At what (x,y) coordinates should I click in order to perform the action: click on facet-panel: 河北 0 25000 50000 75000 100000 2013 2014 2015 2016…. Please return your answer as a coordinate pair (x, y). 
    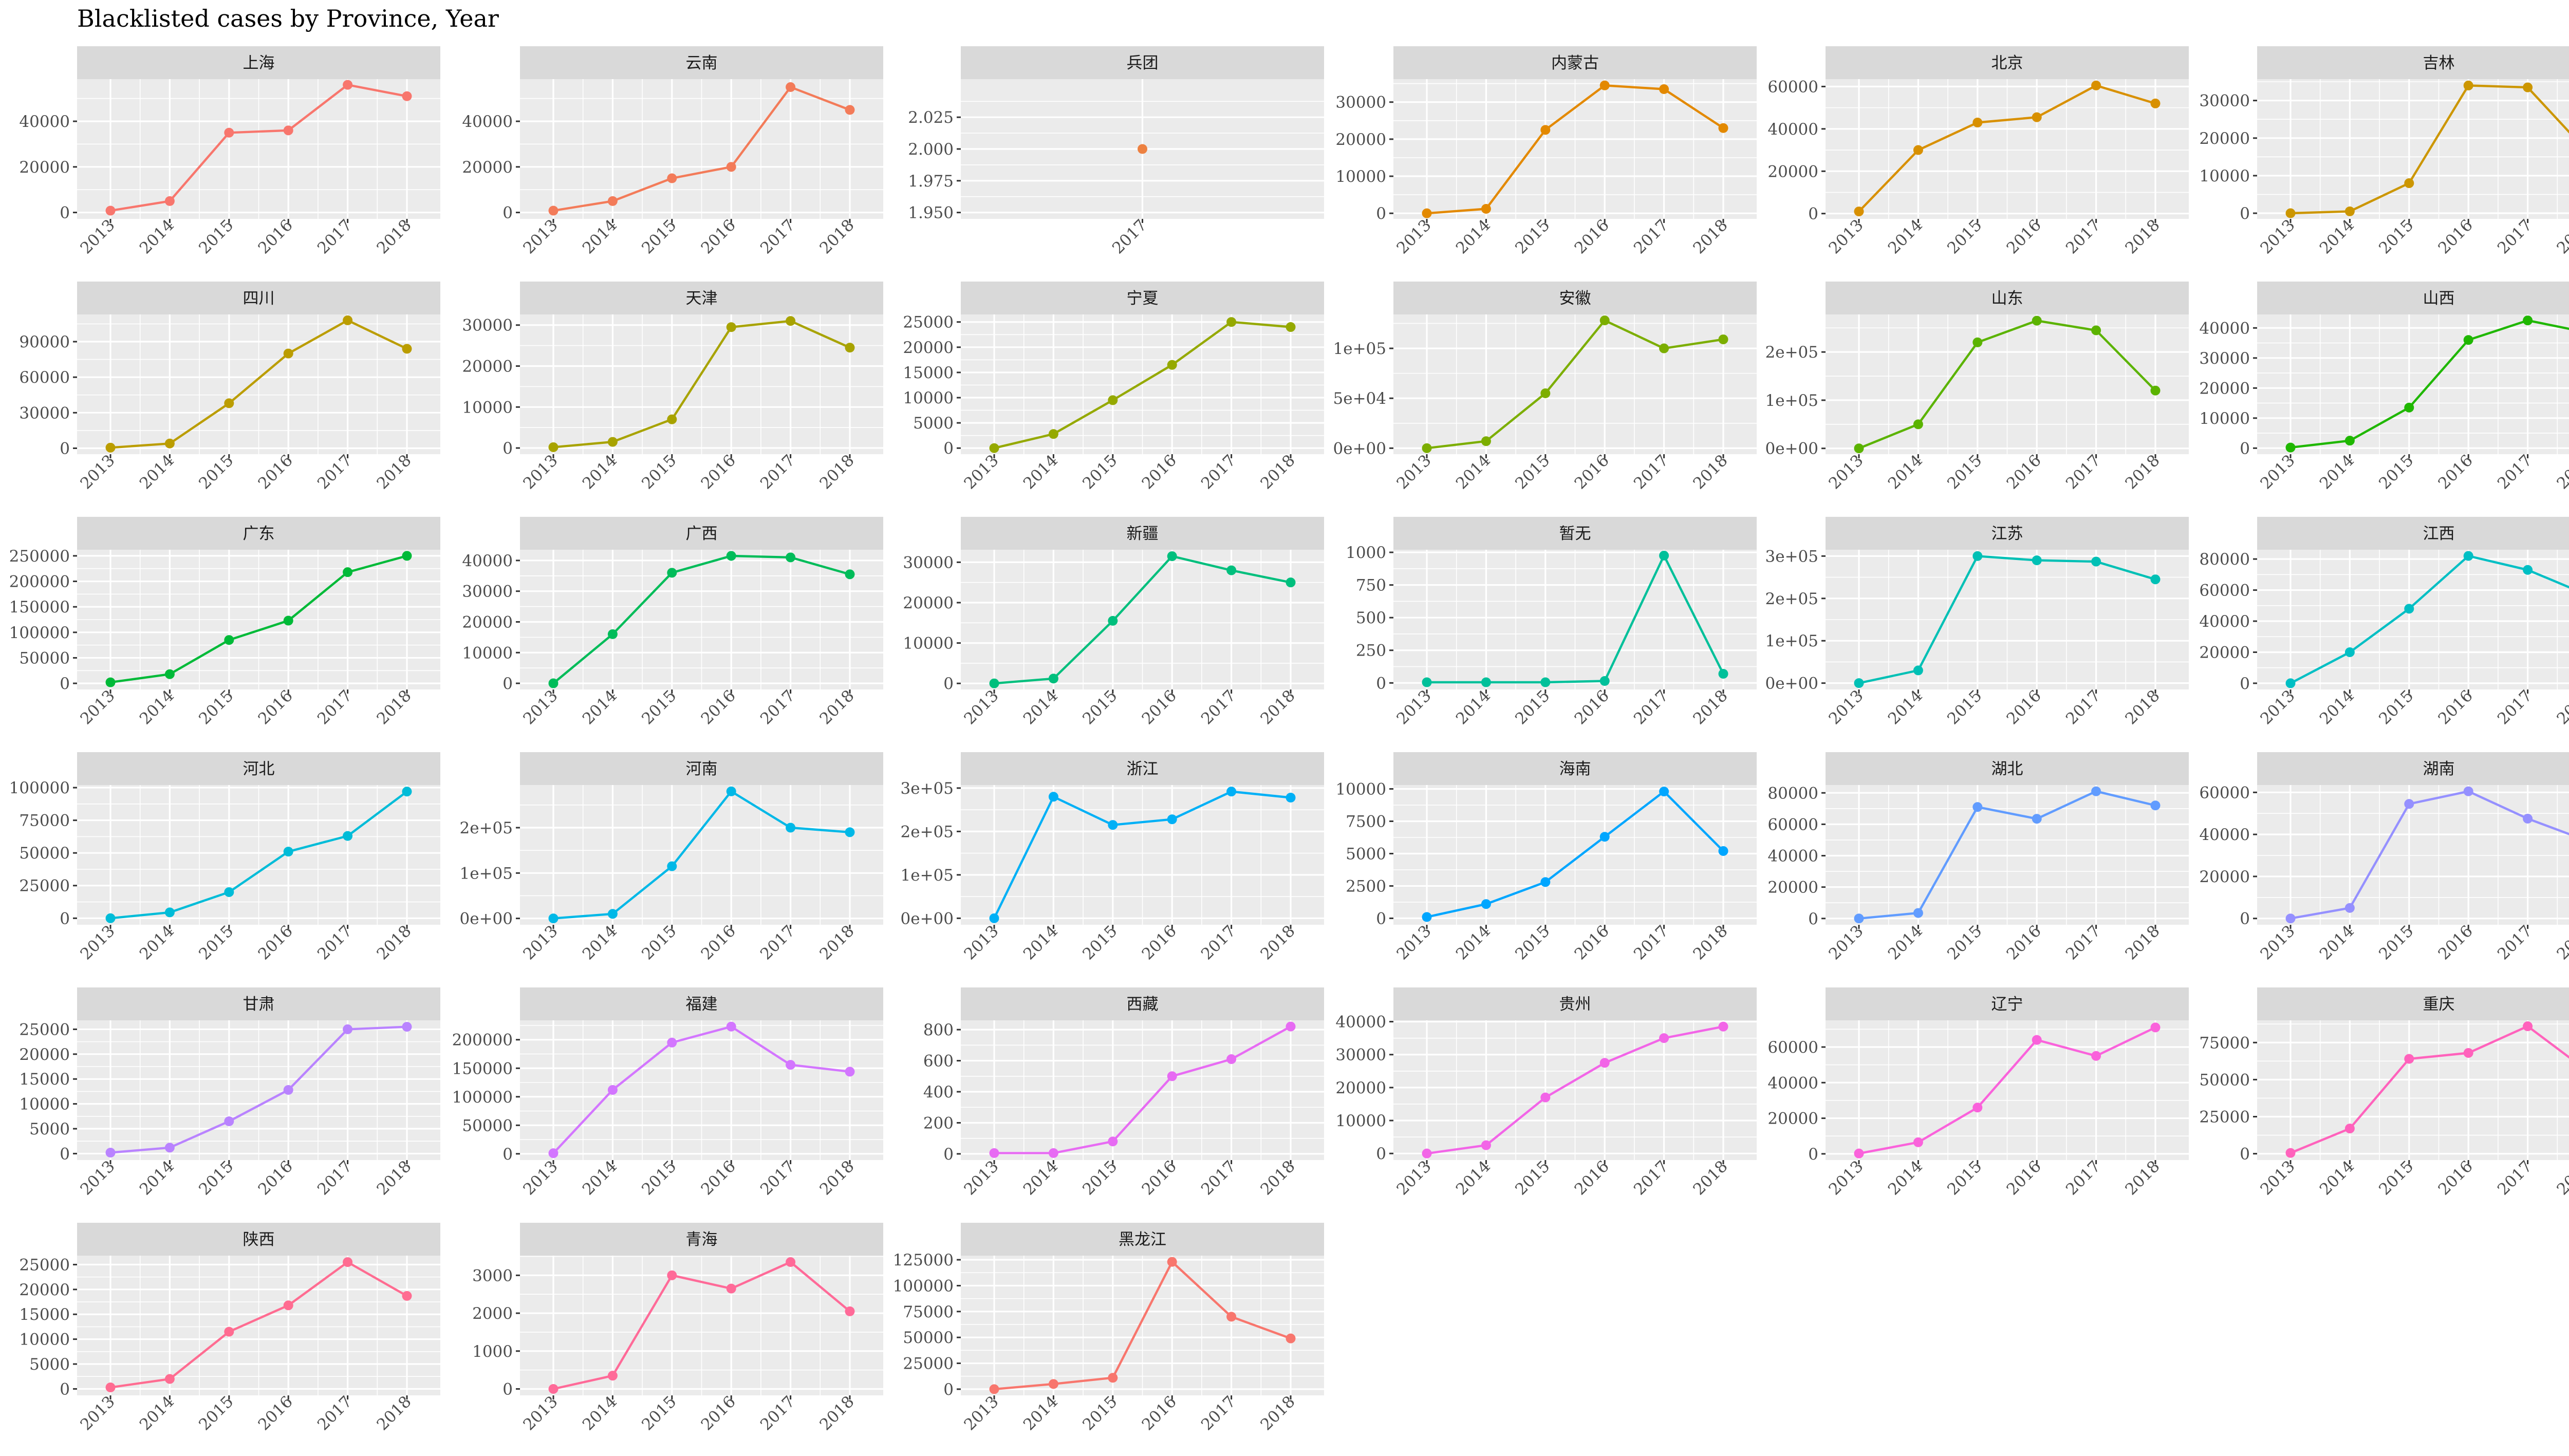
    Looking at the image, I should click on (224, 857).